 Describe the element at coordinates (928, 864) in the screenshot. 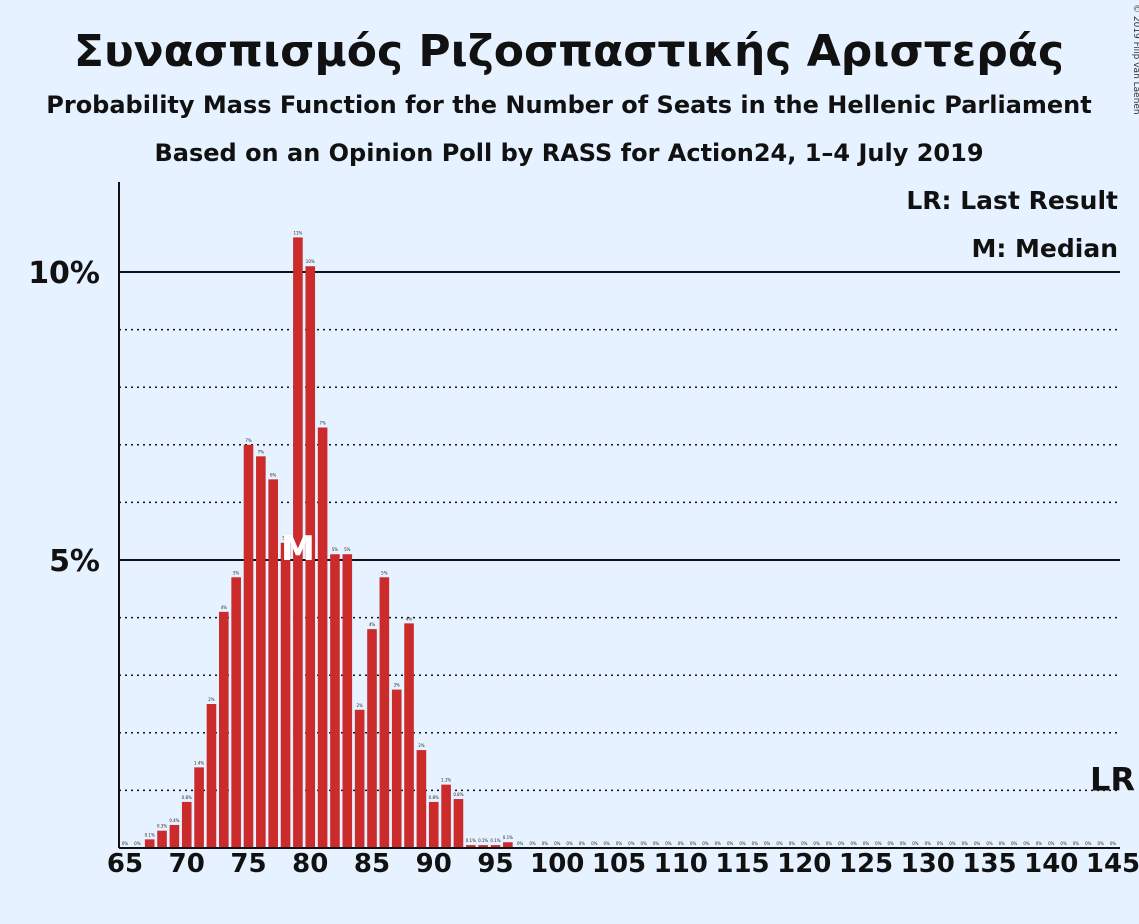

I see `x-tick-label: 130` at that location.